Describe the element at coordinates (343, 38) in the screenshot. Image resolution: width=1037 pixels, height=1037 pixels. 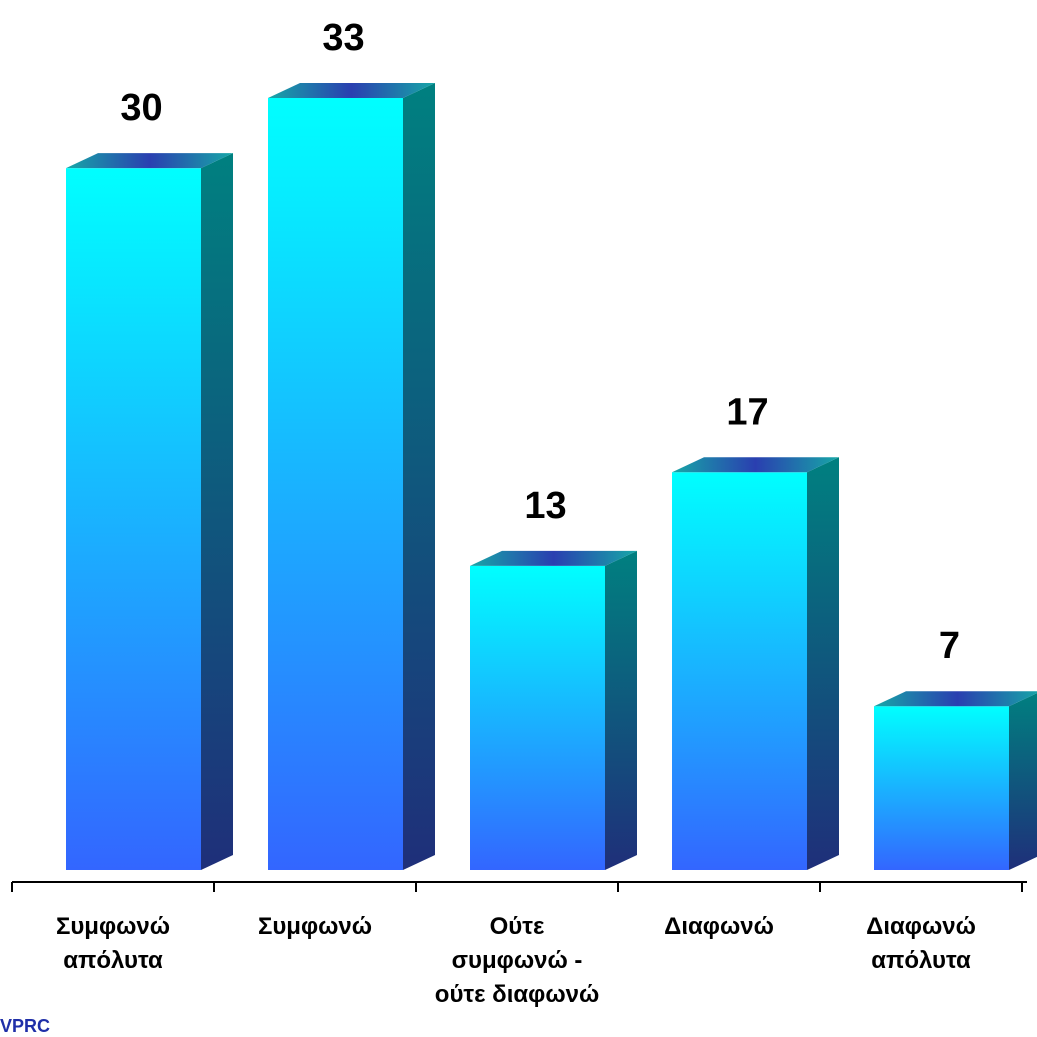
I see `data-label: 33` at that location.